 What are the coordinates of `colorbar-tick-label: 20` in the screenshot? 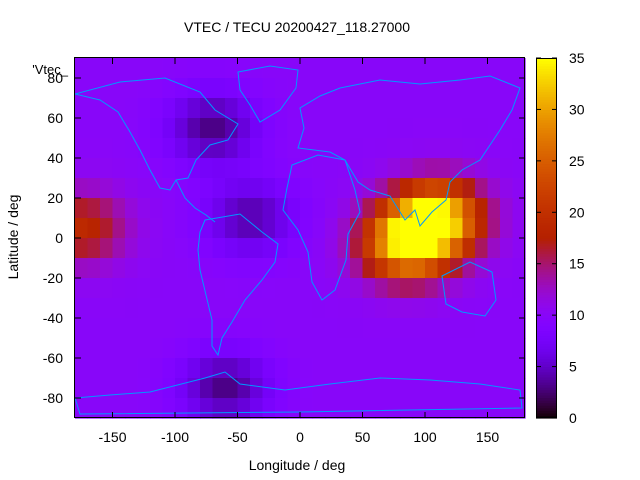 It's located at (577, 212).